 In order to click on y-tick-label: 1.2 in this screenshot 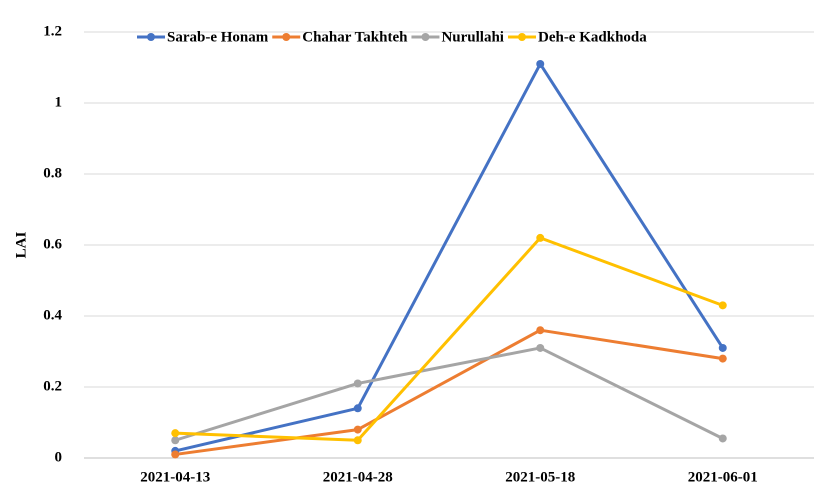, I will do `click(52, 31)`.